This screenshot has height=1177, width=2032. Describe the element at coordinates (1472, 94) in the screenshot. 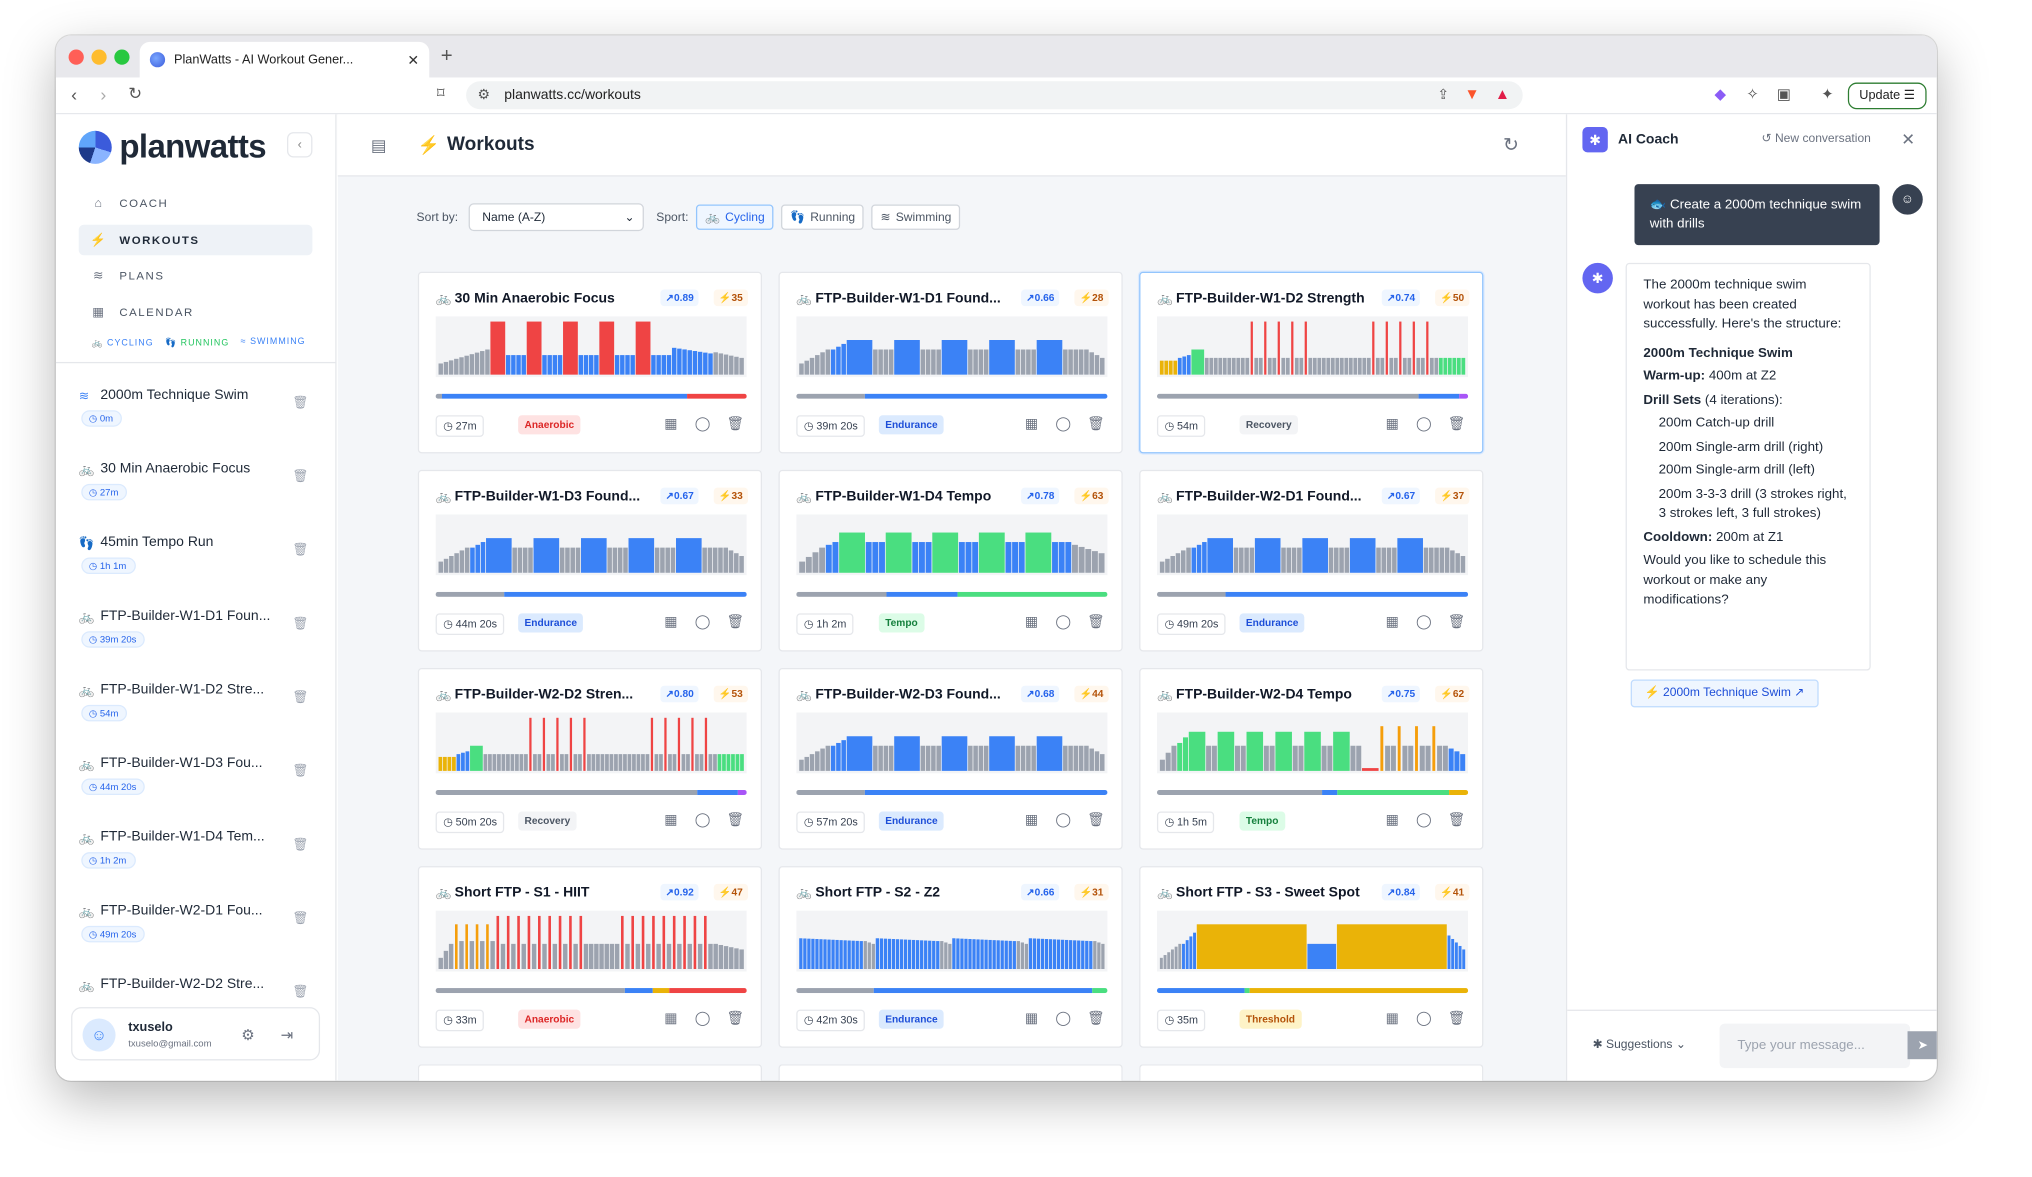

I see `brave-shield-icon: ▼` at that location.